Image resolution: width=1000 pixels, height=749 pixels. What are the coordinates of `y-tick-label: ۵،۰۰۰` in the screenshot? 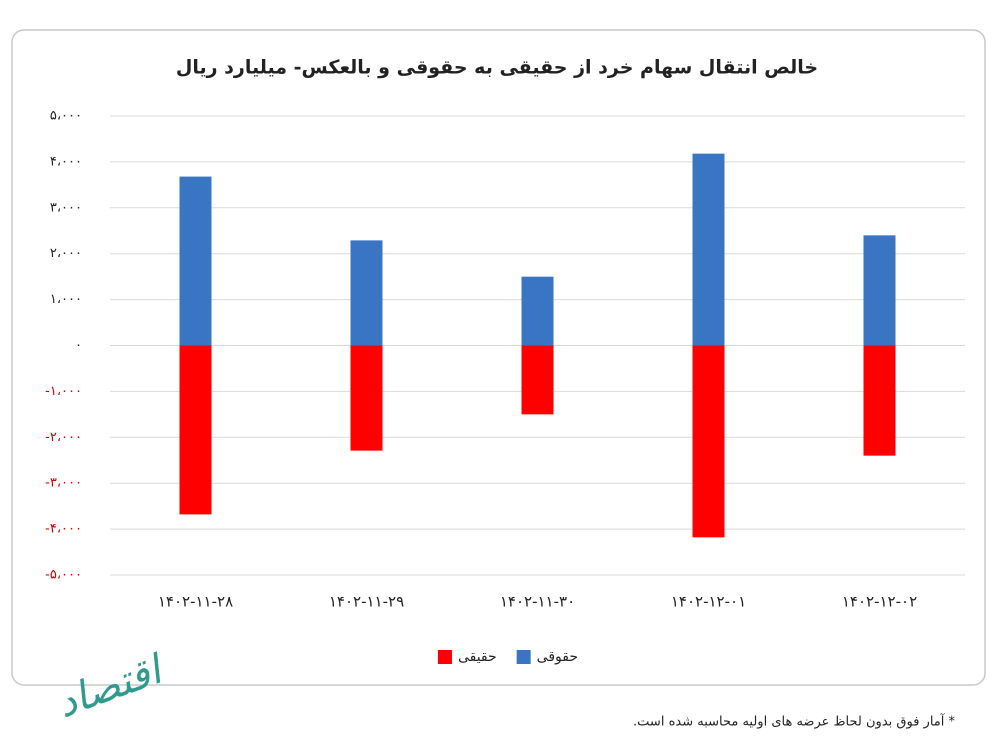 It's located at (66, 116).